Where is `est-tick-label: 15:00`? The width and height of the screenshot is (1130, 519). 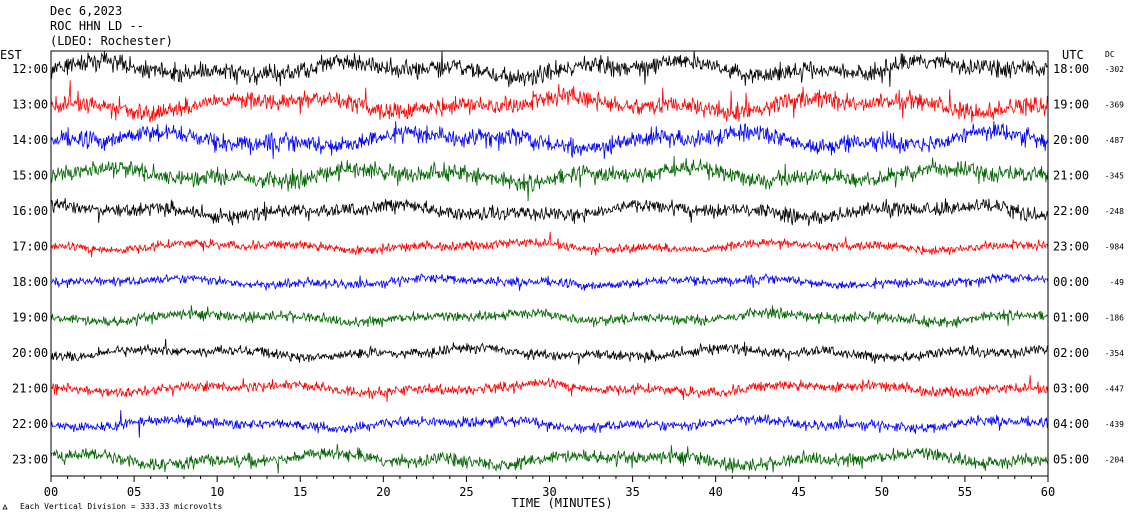
est-tick-label: 15:00 is located at coordinates (30, 176).